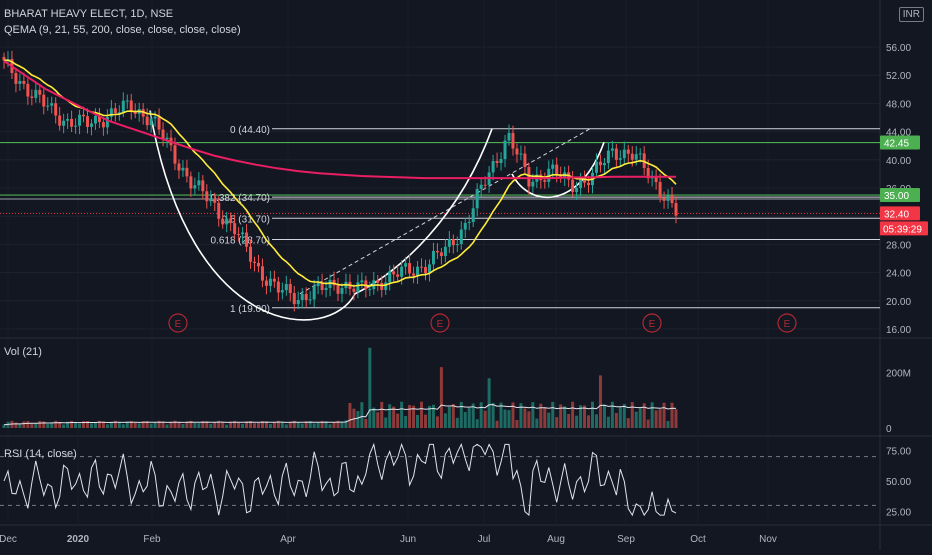  I want to click on symbol-title: BHARAT HEAVY ELECT, 1D, NSE, so click(89, 14).